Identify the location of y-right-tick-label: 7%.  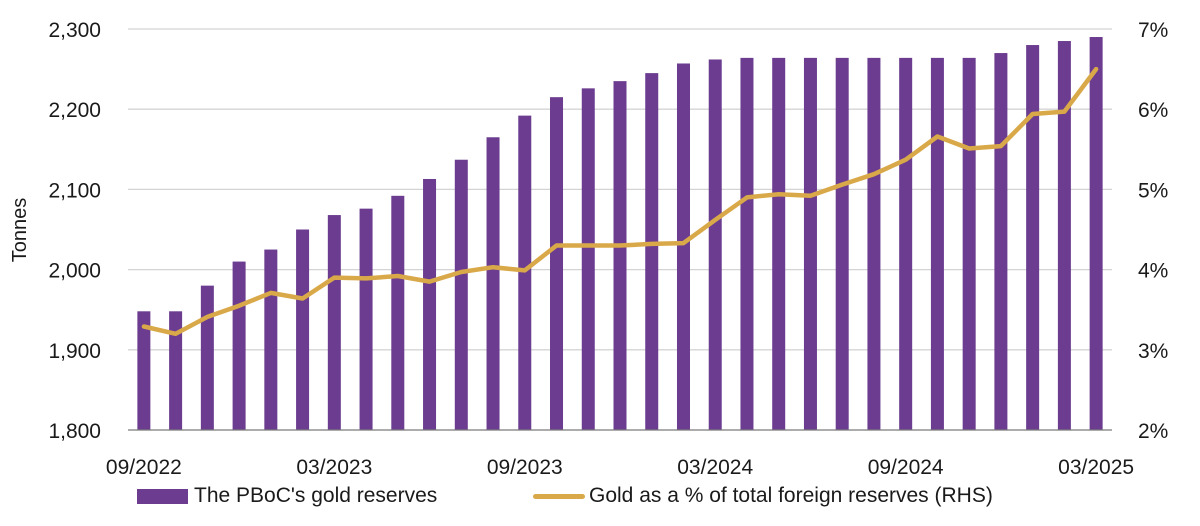
(1153, 30).